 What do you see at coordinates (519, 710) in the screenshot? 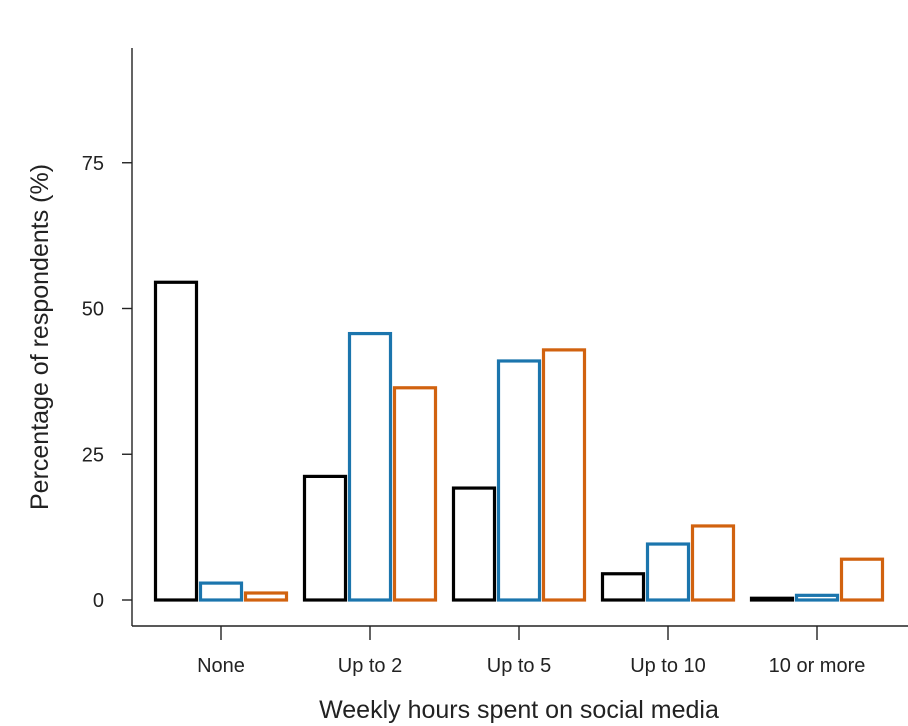
I see `x-axis-title: Weekly hours spent on social media` at bounding box center [519, 710].